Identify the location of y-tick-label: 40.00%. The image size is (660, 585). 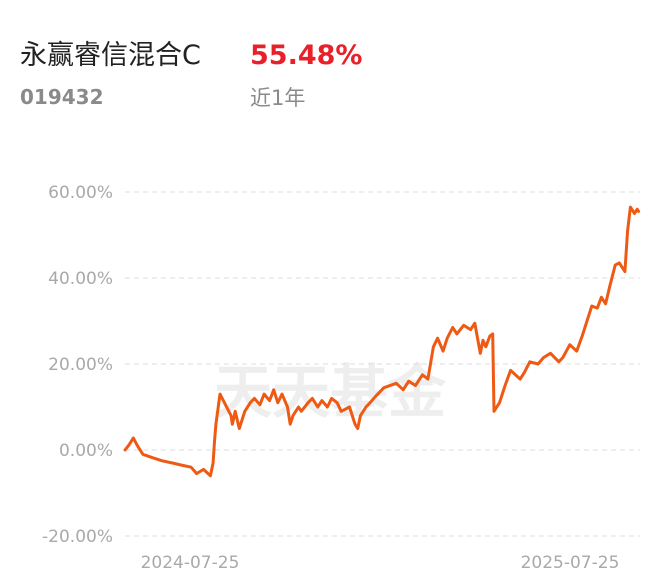
(80, 279).